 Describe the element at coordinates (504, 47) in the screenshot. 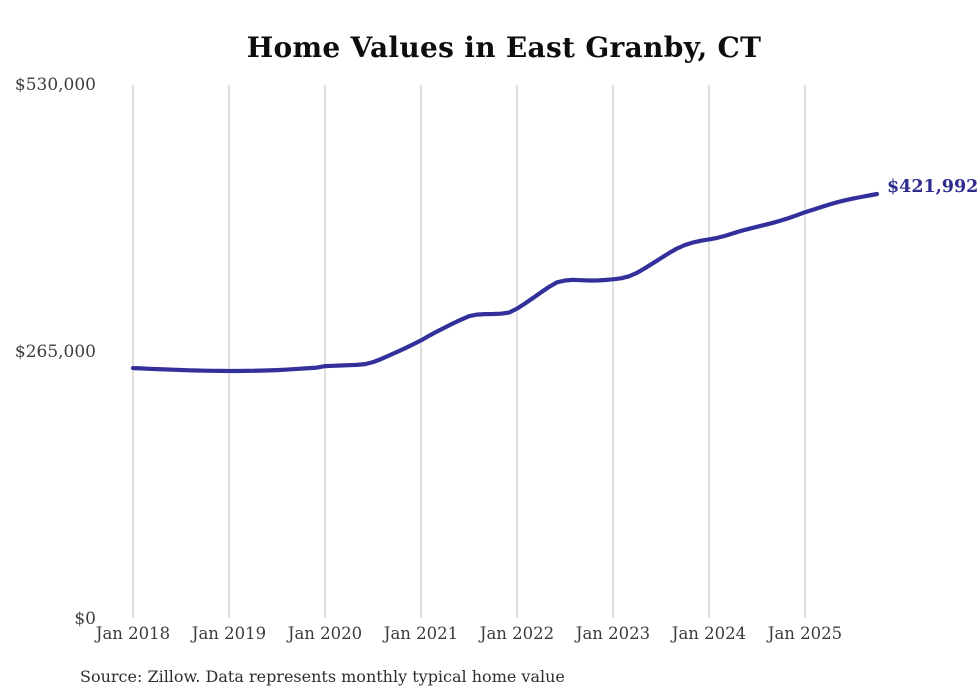

I see `chart-title: Home Values in East Granby, CT` at that location.